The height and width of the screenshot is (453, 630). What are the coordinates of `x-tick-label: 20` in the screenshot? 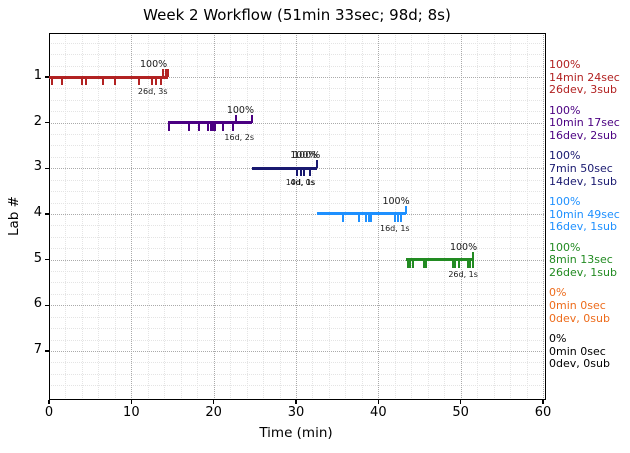 It's located at (213, 412).